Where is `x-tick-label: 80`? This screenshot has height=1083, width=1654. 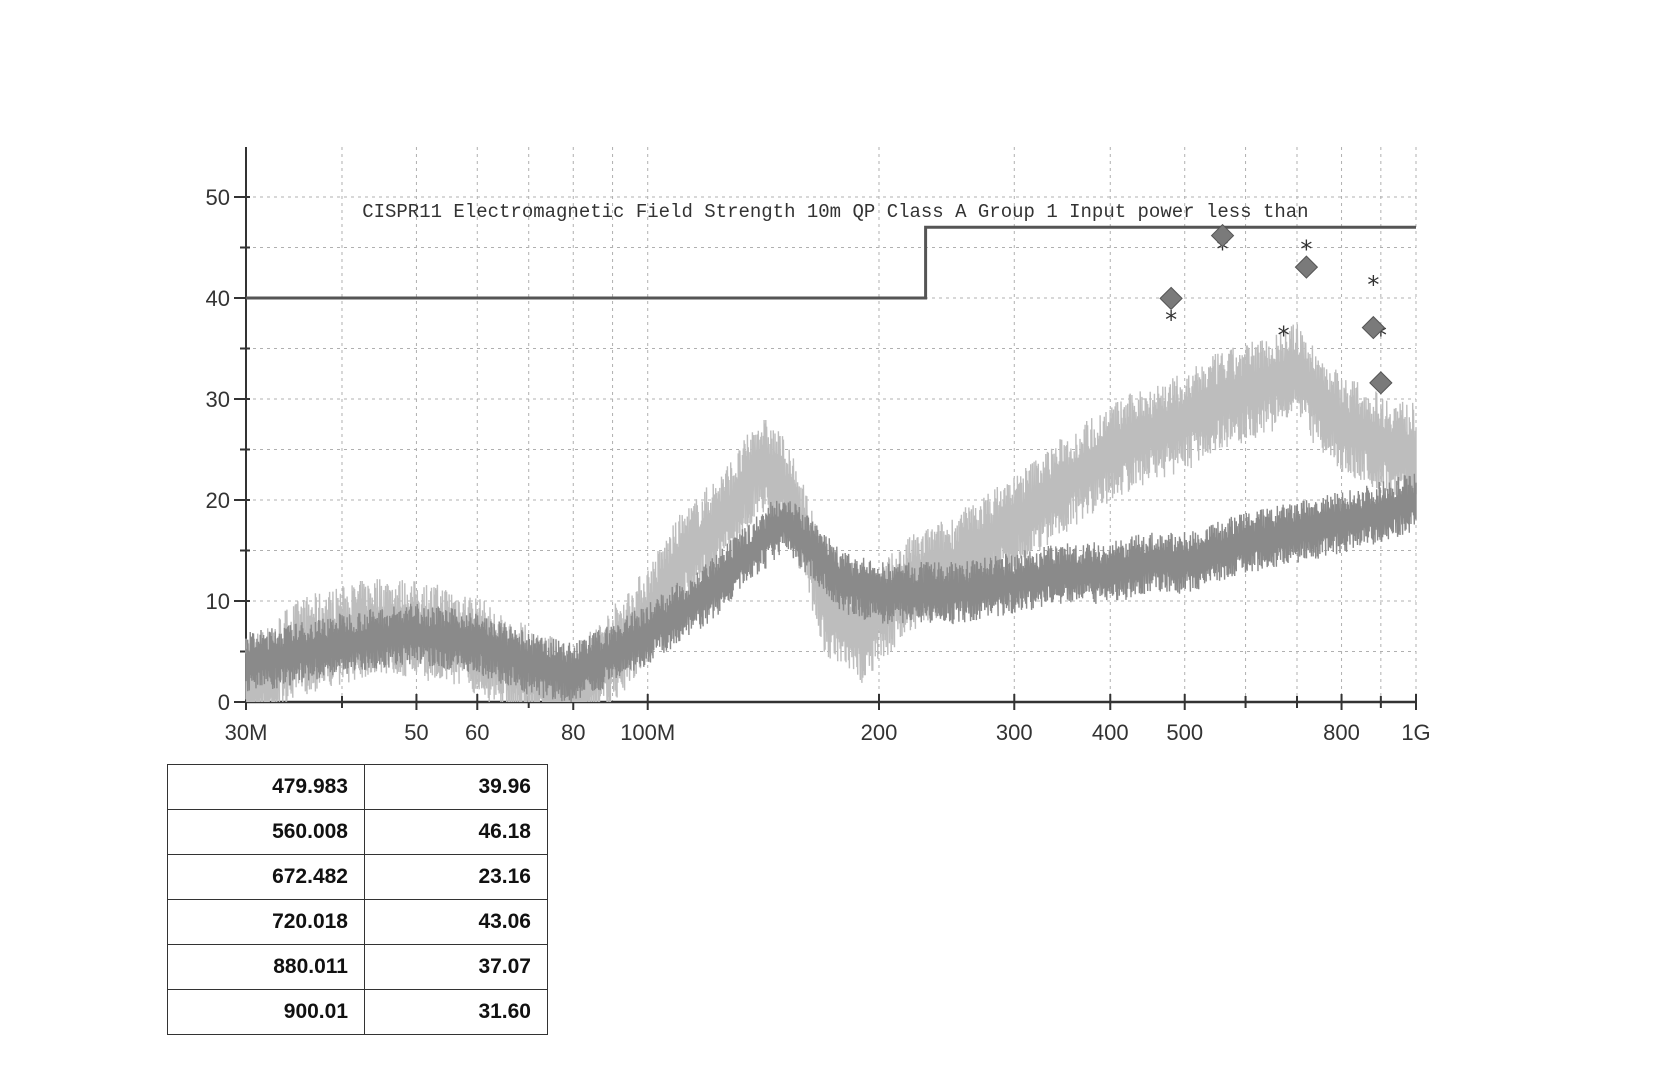 x-tick-label: 80 is located at coordinates (573, 732).